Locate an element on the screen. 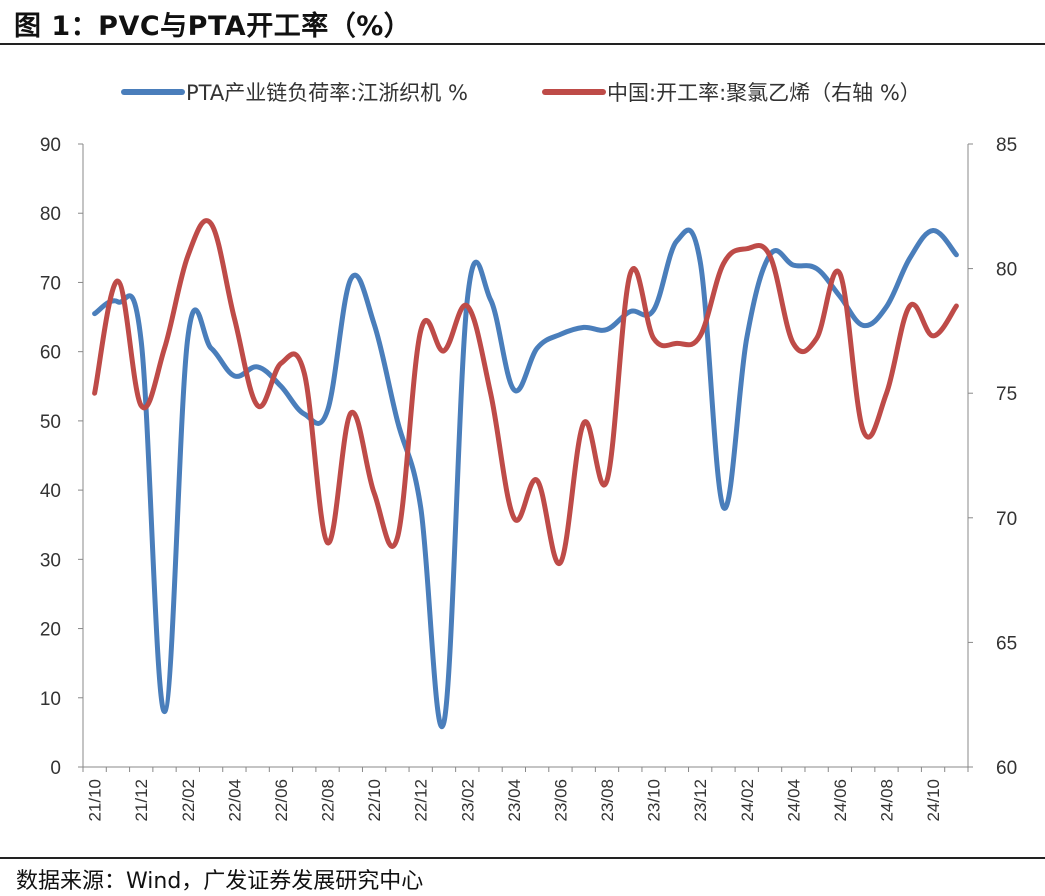  right-y-tick-label: 85 is located at coordinates (1006, 145).